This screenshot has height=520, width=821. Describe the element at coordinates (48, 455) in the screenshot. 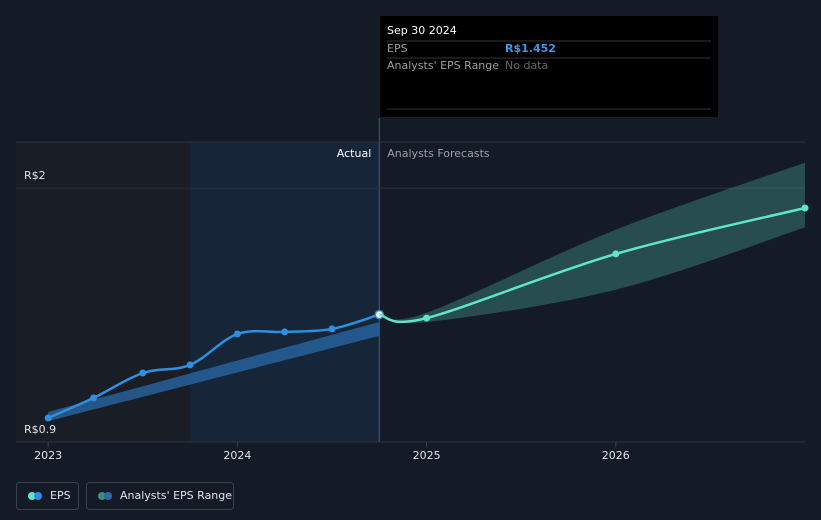

I see `x-tick-label: 2023` at that location.